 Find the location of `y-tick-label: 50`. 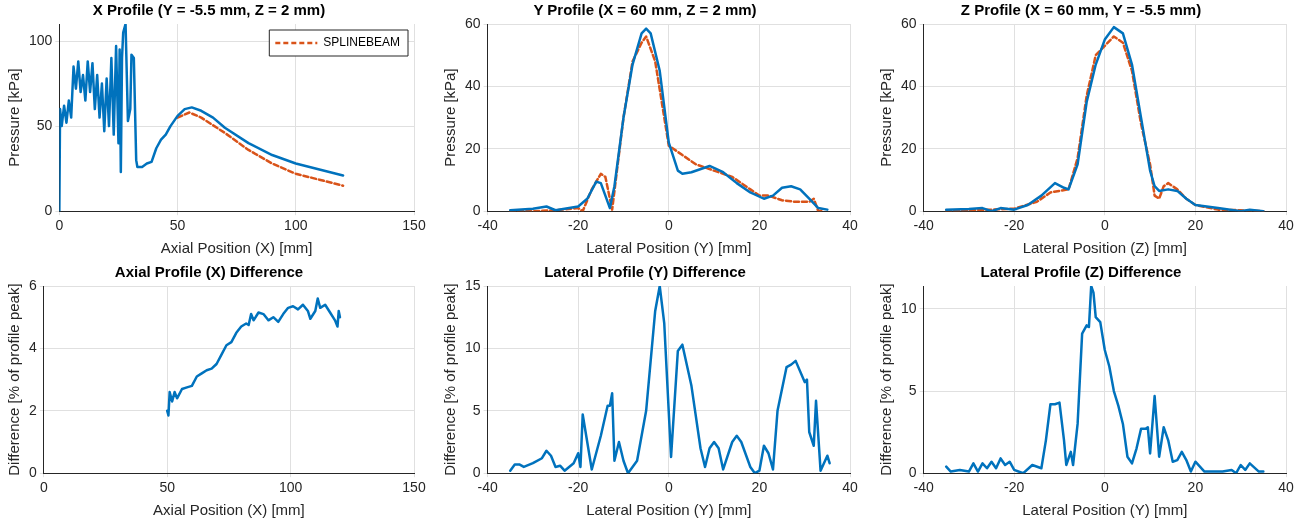

y-tick-label: 50 is located at coordinates (44, 124).